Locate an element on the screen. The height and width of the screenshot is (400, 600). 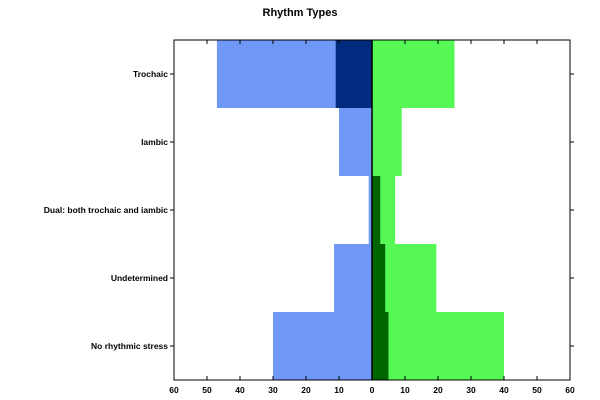
category-label: Undetermined is located at coordinates (139, 278).